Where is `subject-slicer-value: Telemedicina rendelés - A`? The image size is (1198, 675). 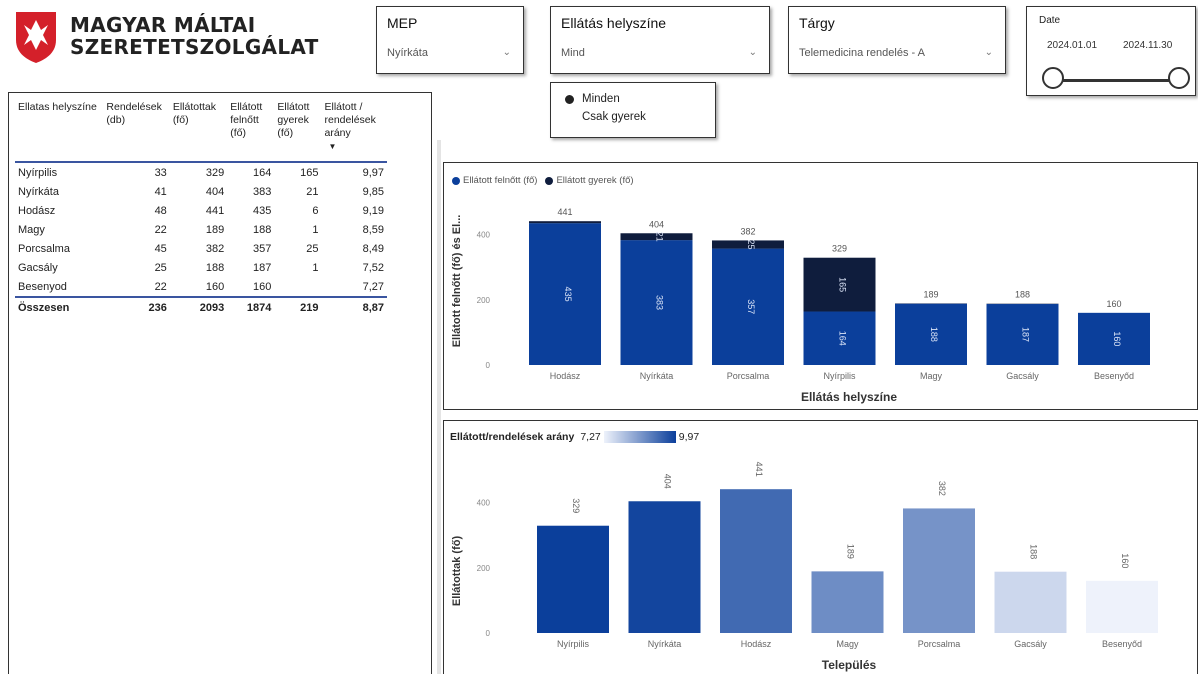 subject-slicer-value: Telemedicina rendelés - A is located at coordinates (862, 53).